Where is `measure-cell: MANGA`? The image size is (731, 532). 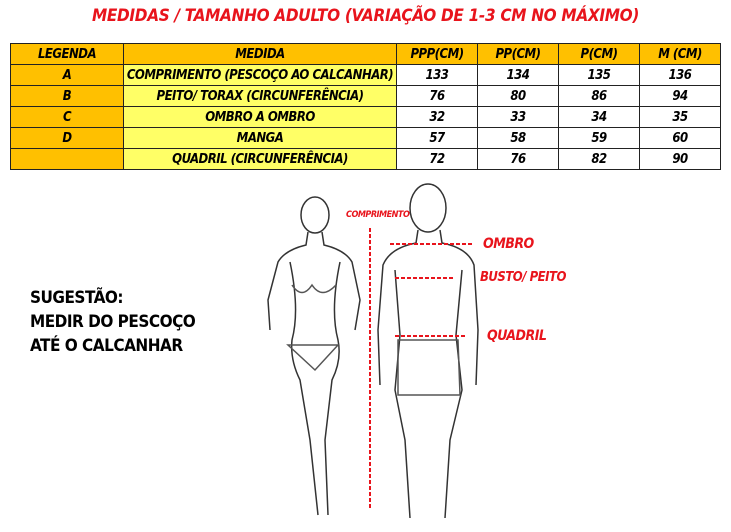
measure-cell: MANGA is located at coordinates (260, 138).